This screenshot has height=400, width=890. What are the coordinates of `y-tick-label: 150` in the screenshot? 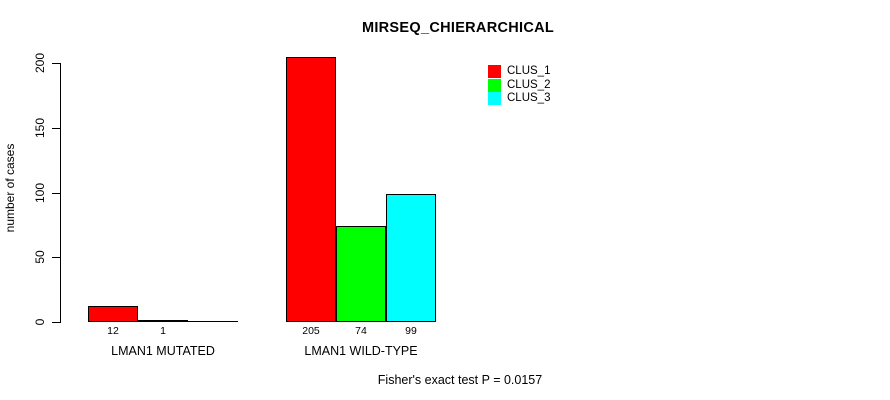 It's located at (40, 128).